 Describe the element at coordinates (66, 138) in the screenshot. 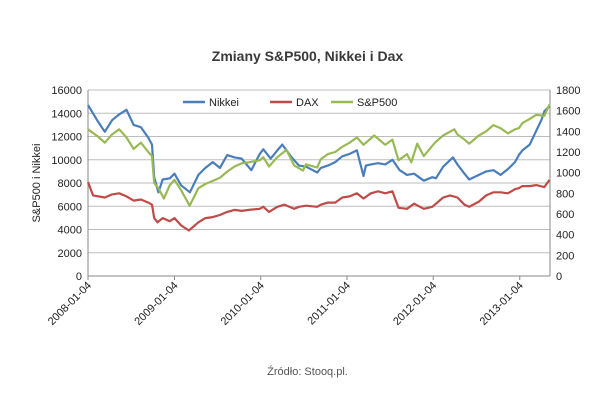

I see `y-left-tick-label: 12000` at that location.